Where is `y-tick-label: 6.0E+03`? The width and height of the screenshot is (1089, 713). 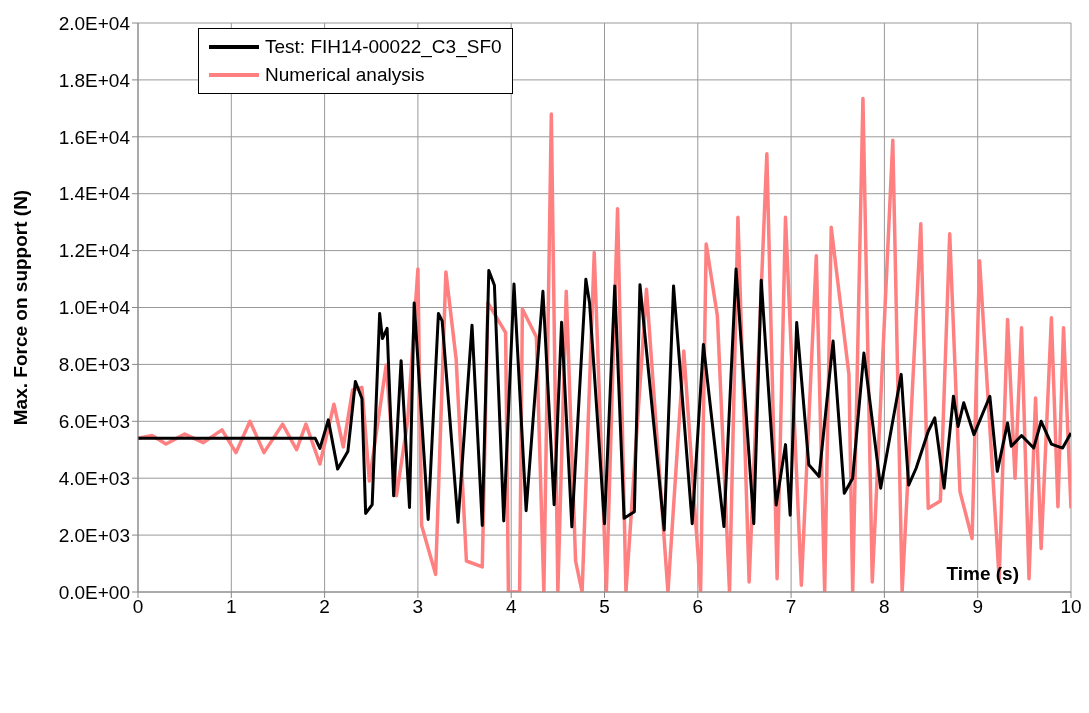 y-tick-label: 6.0E+03 is located at coordinates (94, 422).